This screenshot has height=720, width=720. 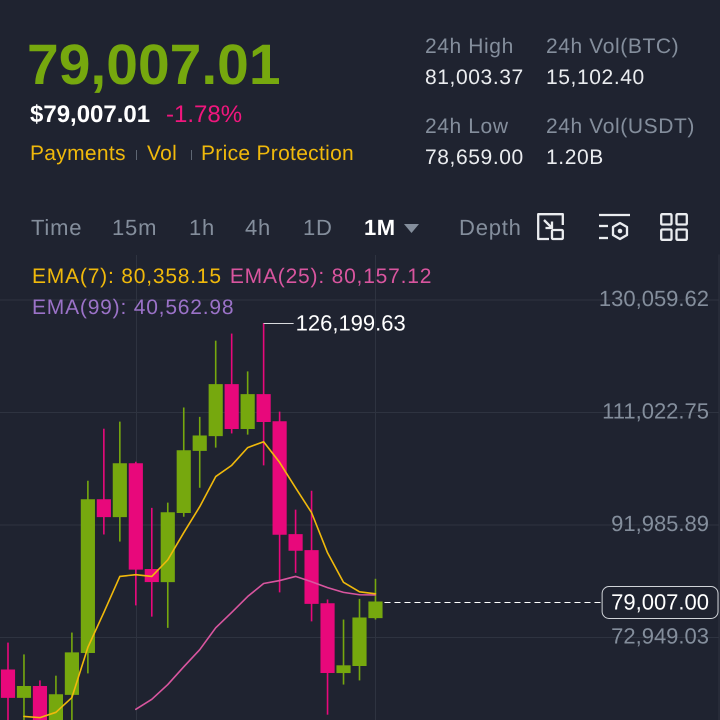 What do you see at coordinates (653, 299) in the screenshot?
I see `y-tick-label: 130,059.62` at bounding box center [653, 299].